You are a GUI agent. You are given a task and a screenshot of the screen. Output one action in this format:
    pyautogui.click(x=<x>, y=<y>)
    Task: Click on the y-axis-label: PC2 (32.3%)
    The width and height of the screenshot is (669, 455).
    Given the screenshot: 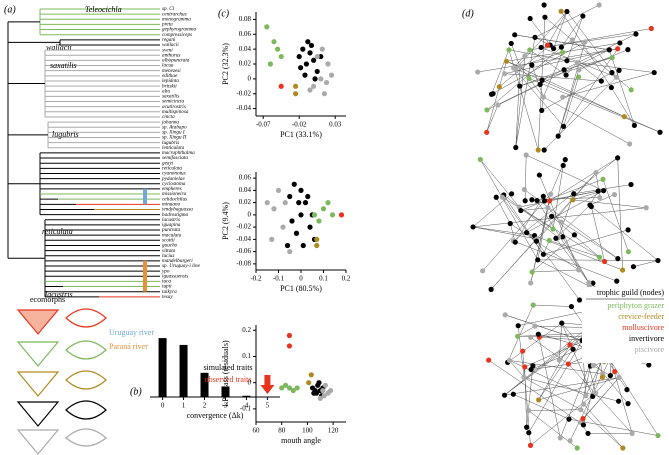 What is the action you would take?
    pyautogui.click(x=225, y=64)
    